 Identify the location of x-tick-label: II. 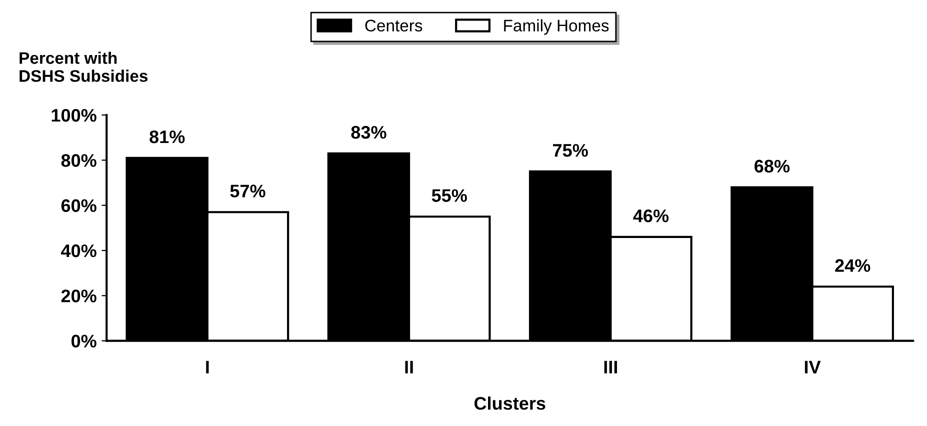
(409, 367).